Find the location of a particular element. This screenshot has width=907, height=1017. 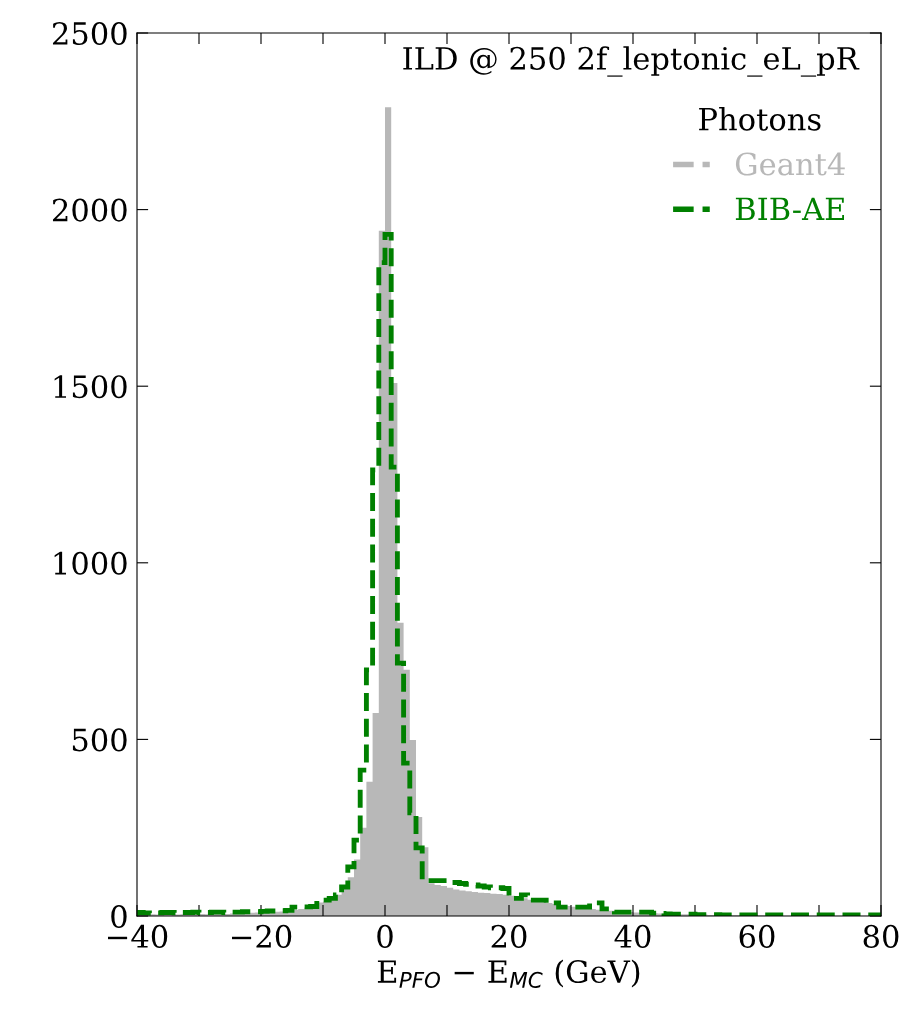

x-tick-label: 80 is located at coordinates (881, 936).